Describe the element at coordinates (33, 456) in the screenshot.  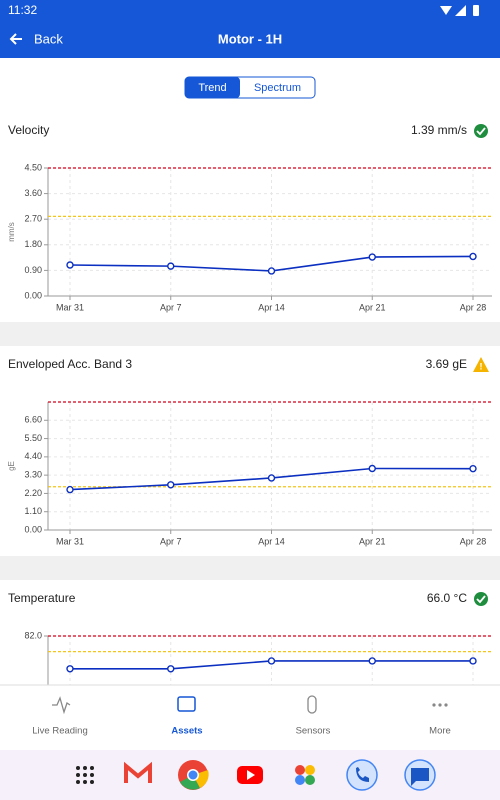
I see `y-tick-label: 4.40` at that location.